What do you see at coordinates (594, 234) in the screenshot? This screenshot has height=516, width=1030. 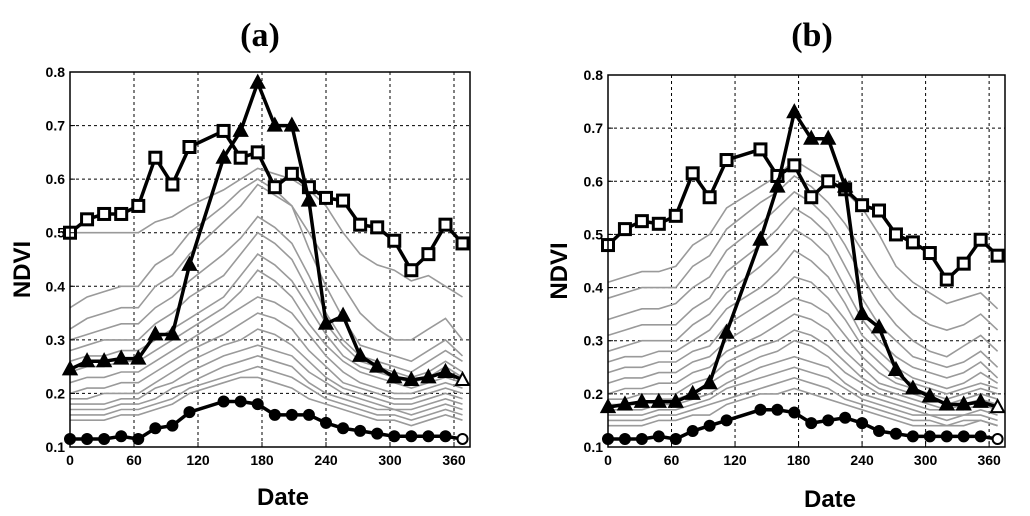 I see `y-tick-label: 0.5` at bounding box center [594, 234].